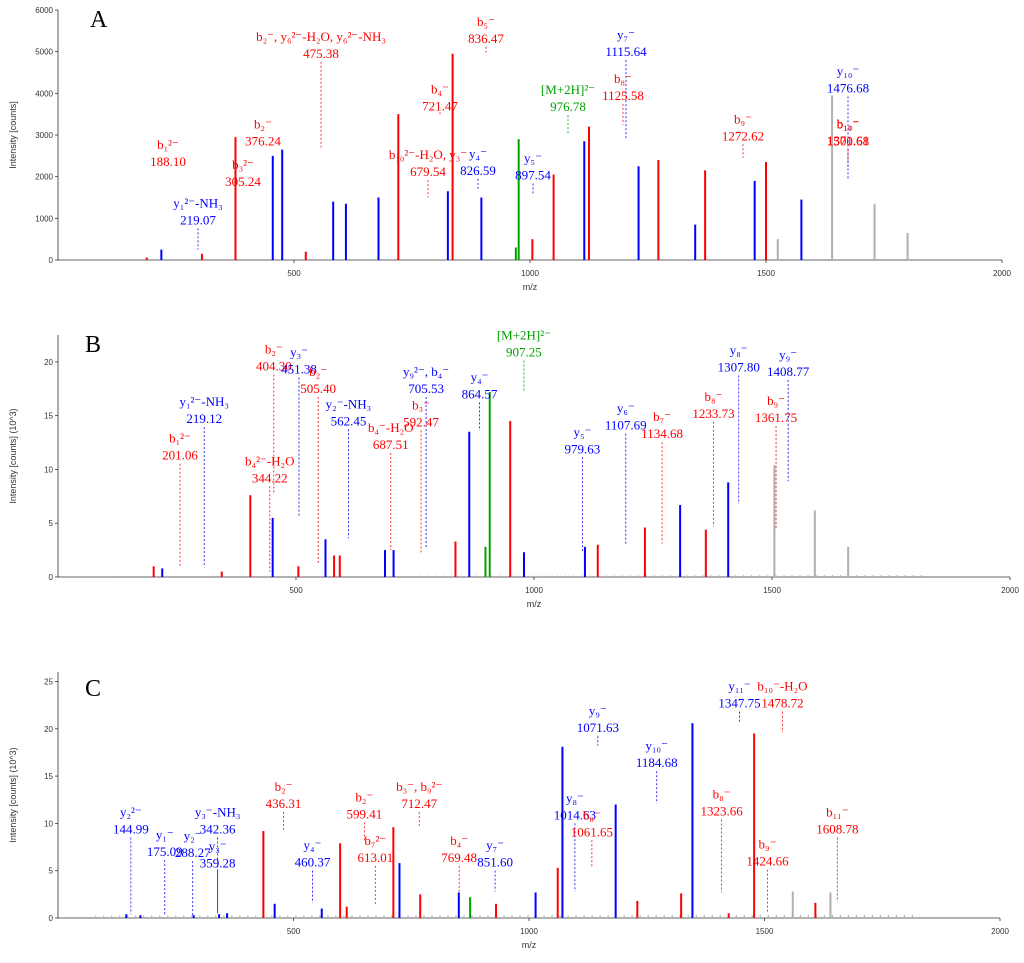 This screenshot has height=963, width=1024. What do you see at coordinates (486, 21) in the screenshot?
I see `peak-label: b₅⁻` at bounding box center [486, 21].